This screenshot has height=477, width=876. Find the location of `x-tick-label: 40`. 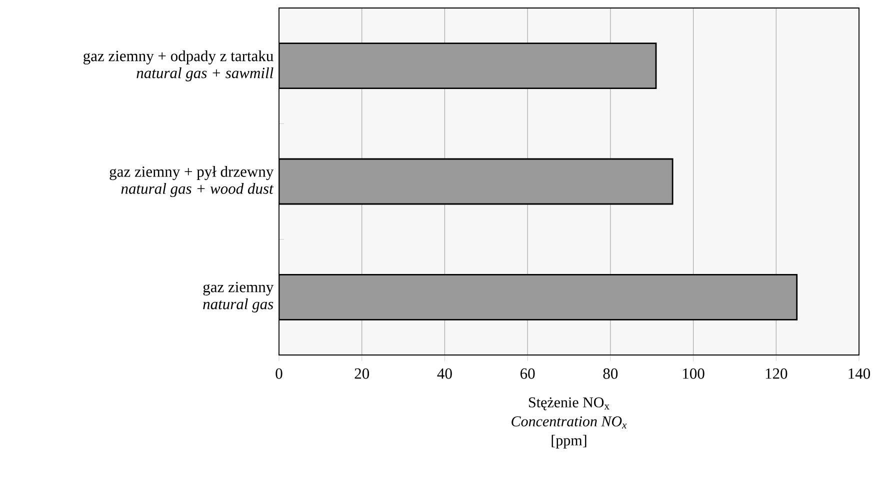

x-tick-label: 40 is located at coordinates (444, 373).